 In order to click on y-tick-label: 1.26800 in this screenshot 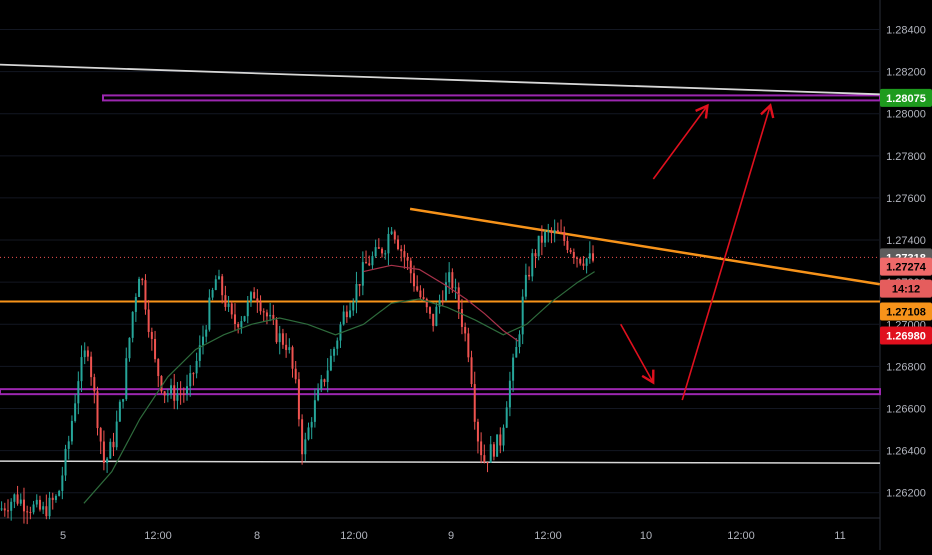, I will do `click(906, 367)`.